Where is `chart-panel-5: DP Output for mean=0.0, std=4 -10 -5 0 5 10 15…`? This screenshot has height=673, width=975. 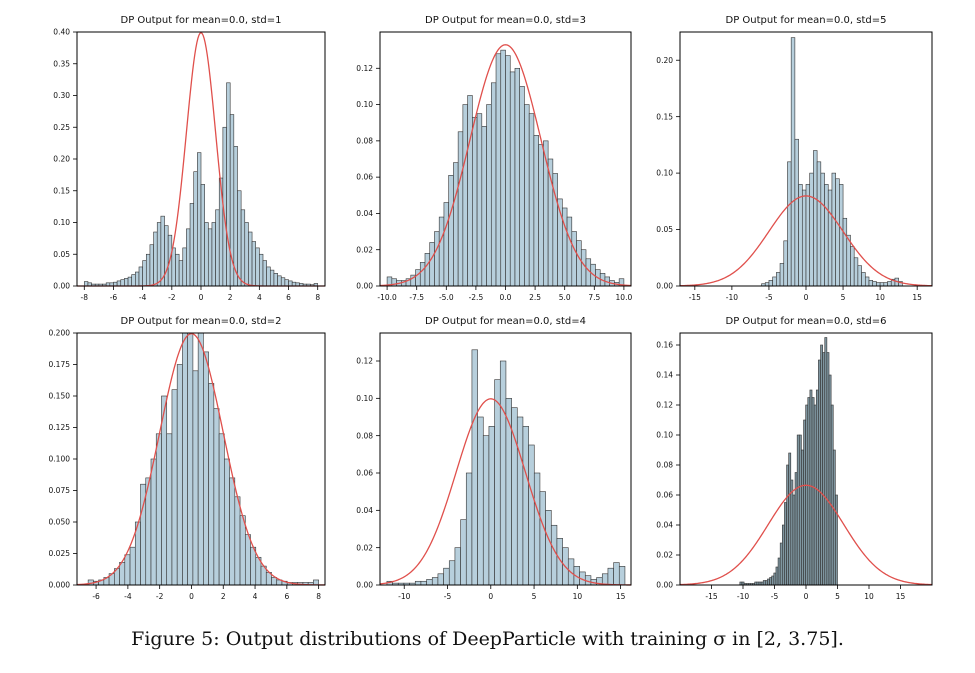
chart-panel-5: DP Output for mean=0.0, std=4 -10 -5 0 5 10 15… is located at coordinates (494, 458).